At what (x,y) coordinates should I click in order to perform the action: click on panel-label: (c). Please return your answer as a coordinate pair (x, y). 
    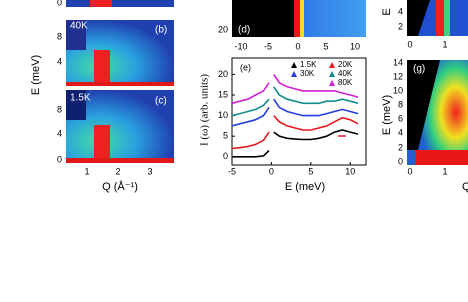
    Looking at the image, I should click on (161, 101).